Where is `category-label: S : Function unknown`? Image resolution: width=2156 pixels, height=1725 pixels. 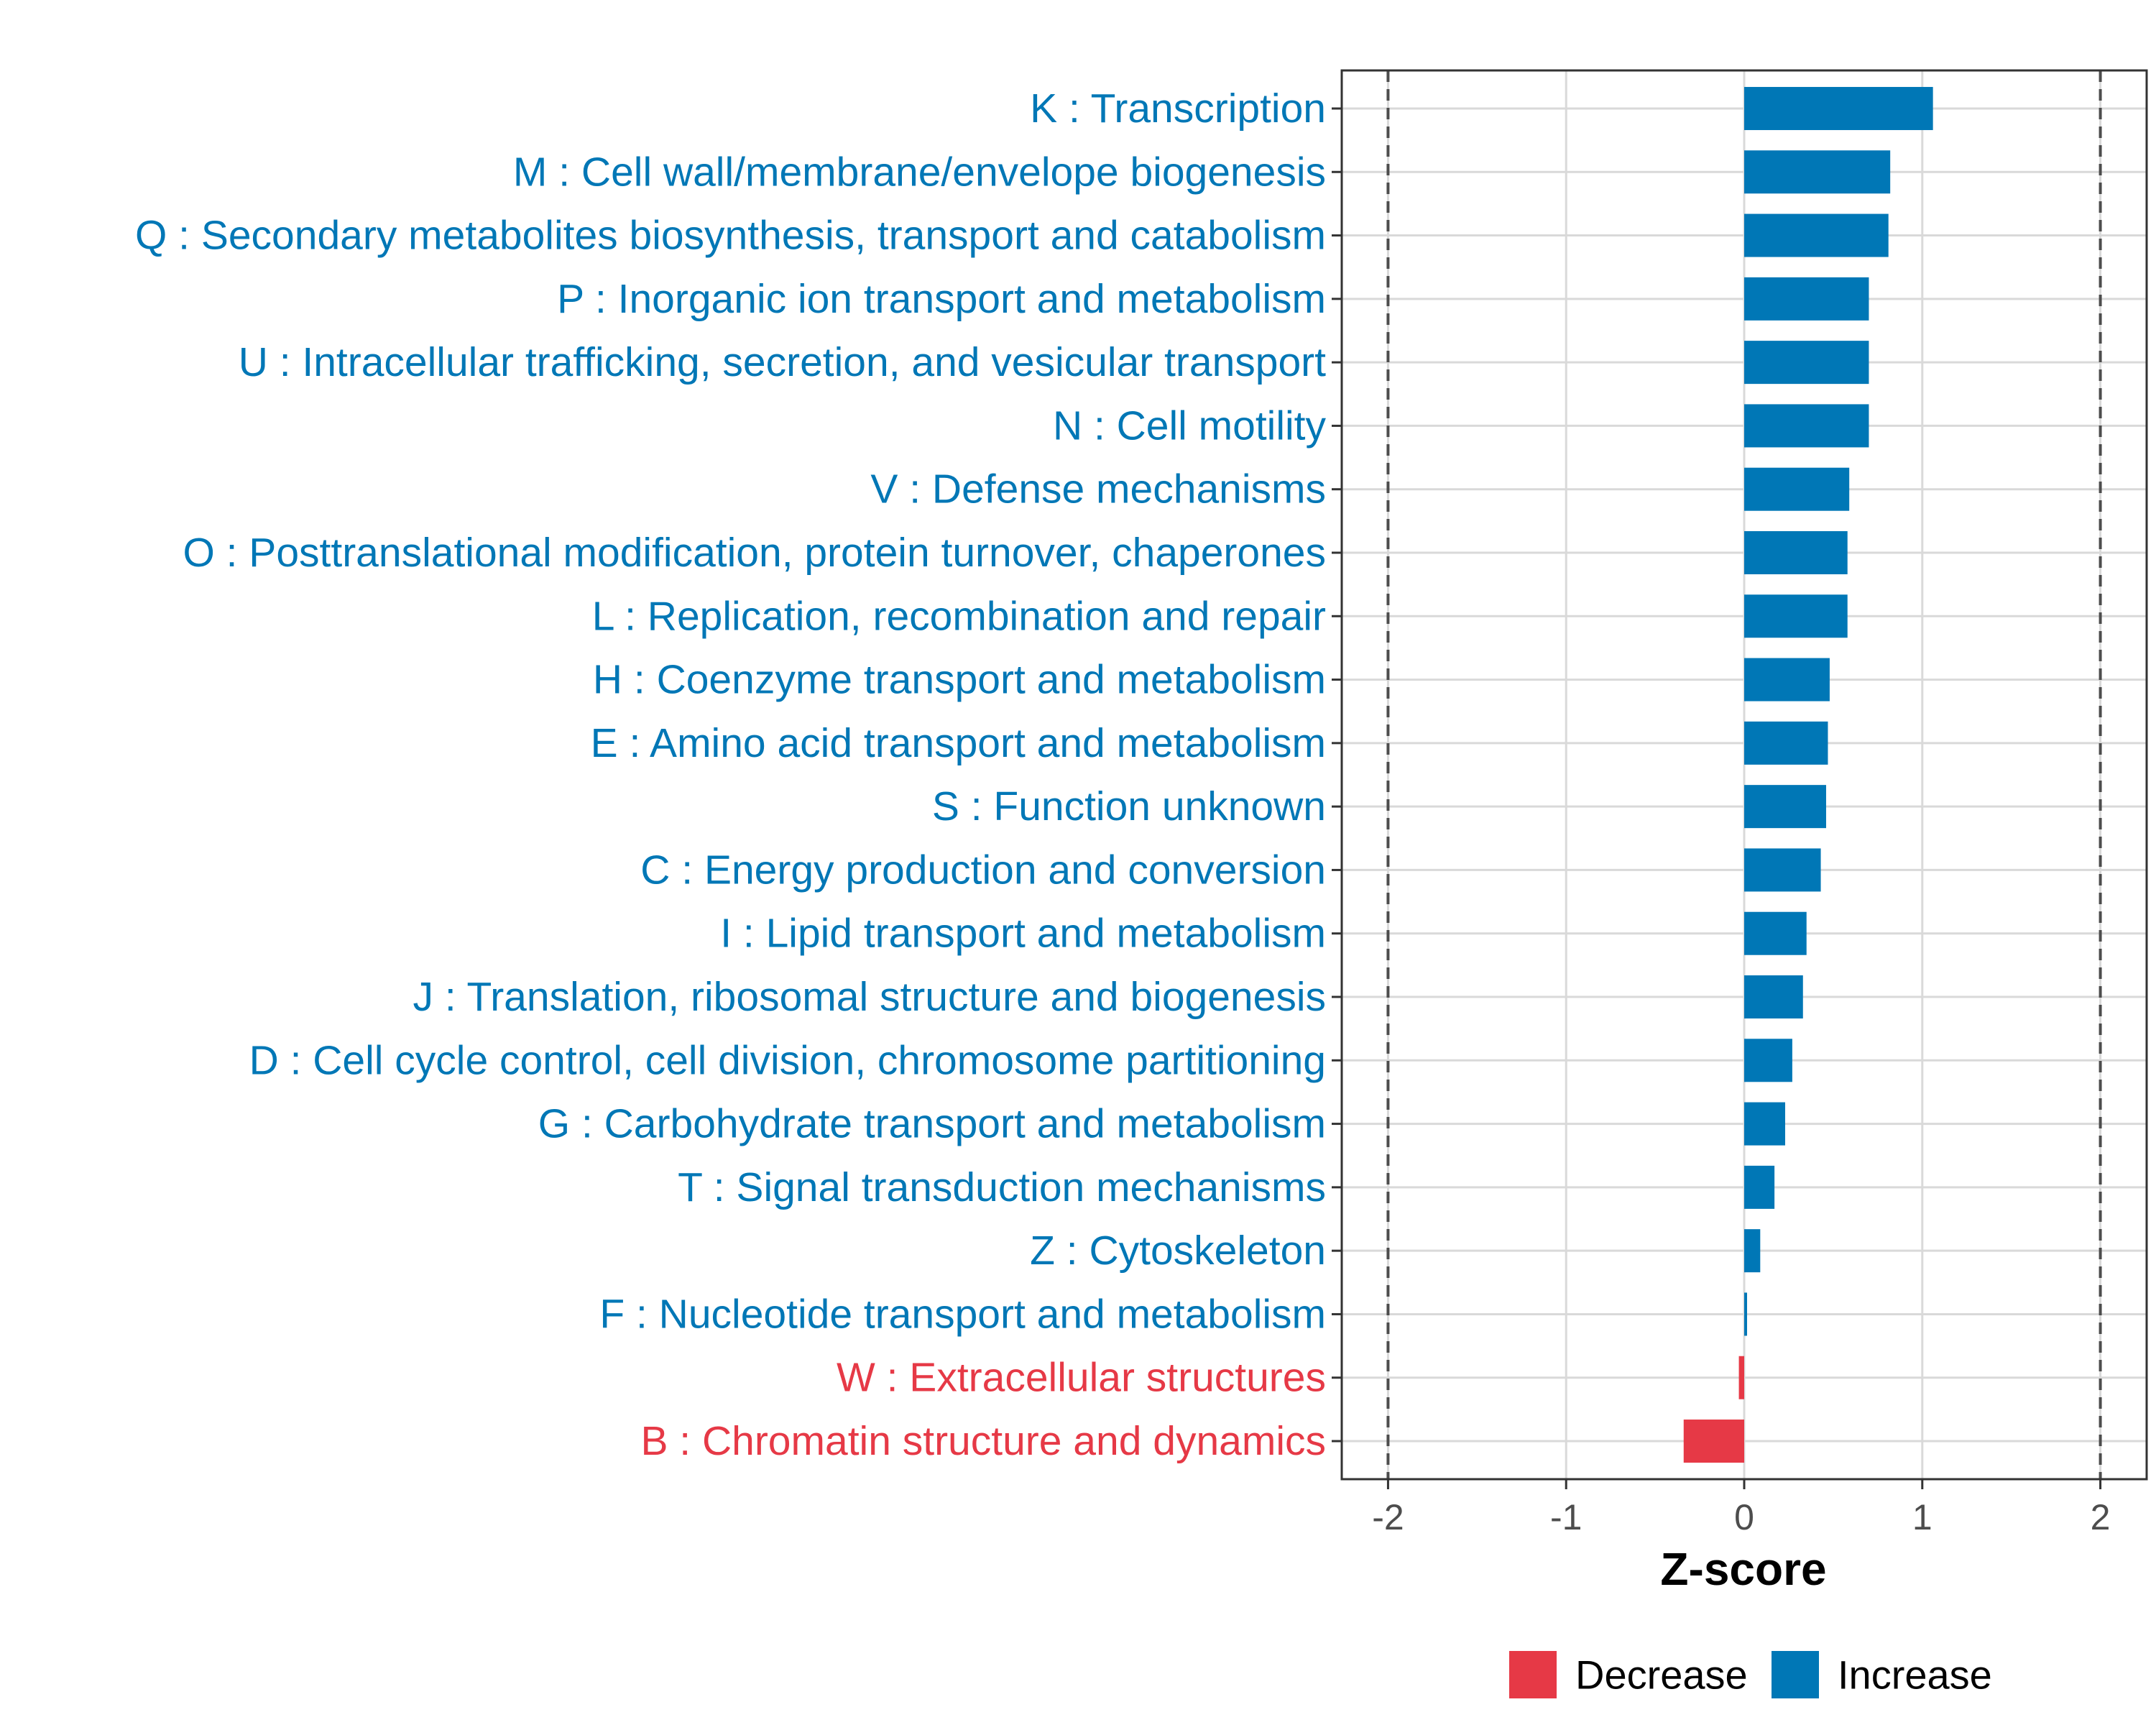
category-label: S : Function unknown is located at coordinates (1129, 806).